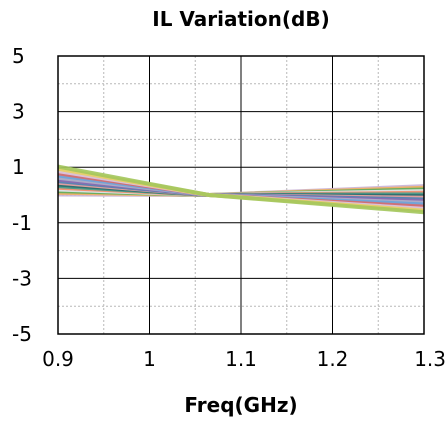 This screenshot has width=448, height=426. What do you see at coordinates (18, 112) in the screenshot?
I see `y-tick-label: 3` at bounding box center [18, 112].